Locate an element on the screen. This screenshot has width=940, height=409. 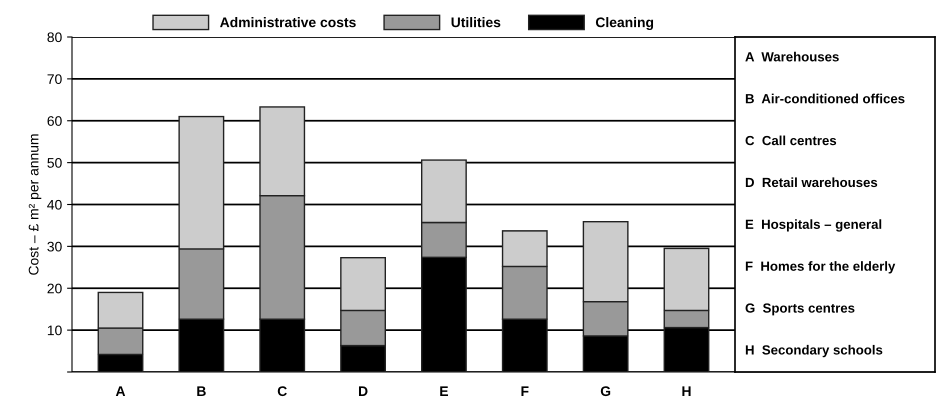
x-tick-label: E is located at coordinates (444, 391).